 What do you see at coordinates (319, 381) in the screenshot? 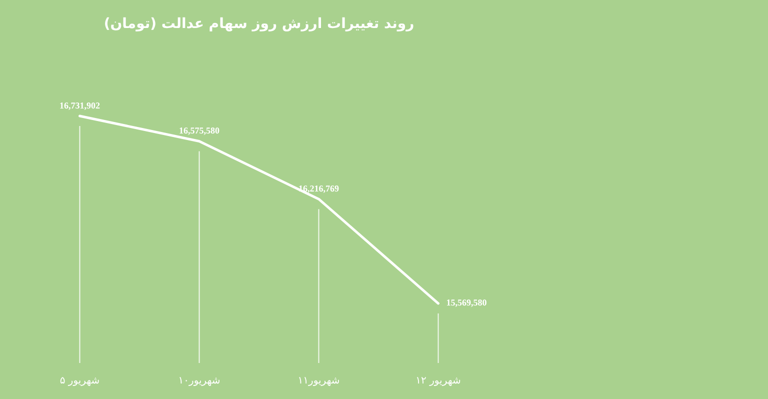
I see `x-tick-label: ۱۱شهریور` at bounding box center [319, 381].